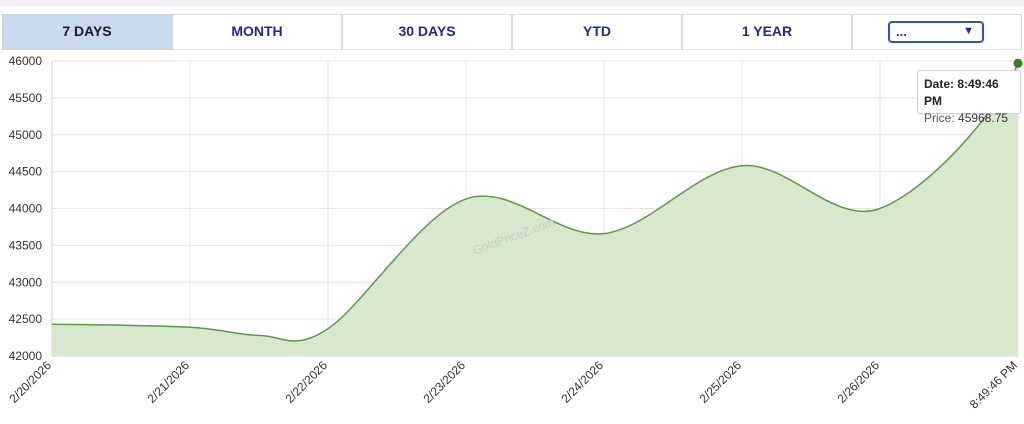 Image resolution: width=1024 pixels, height=424 pixels. Describe the element at coordinates (961, 92) in the screenshot. I see `tooltip-date-value: 8:49:46 PM` at that location.